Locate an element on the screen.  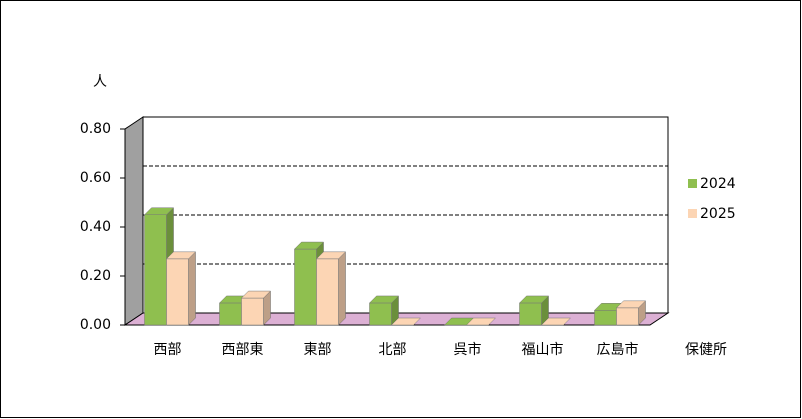
x-tick-label: 東部 is located at coordinates (318, 350).